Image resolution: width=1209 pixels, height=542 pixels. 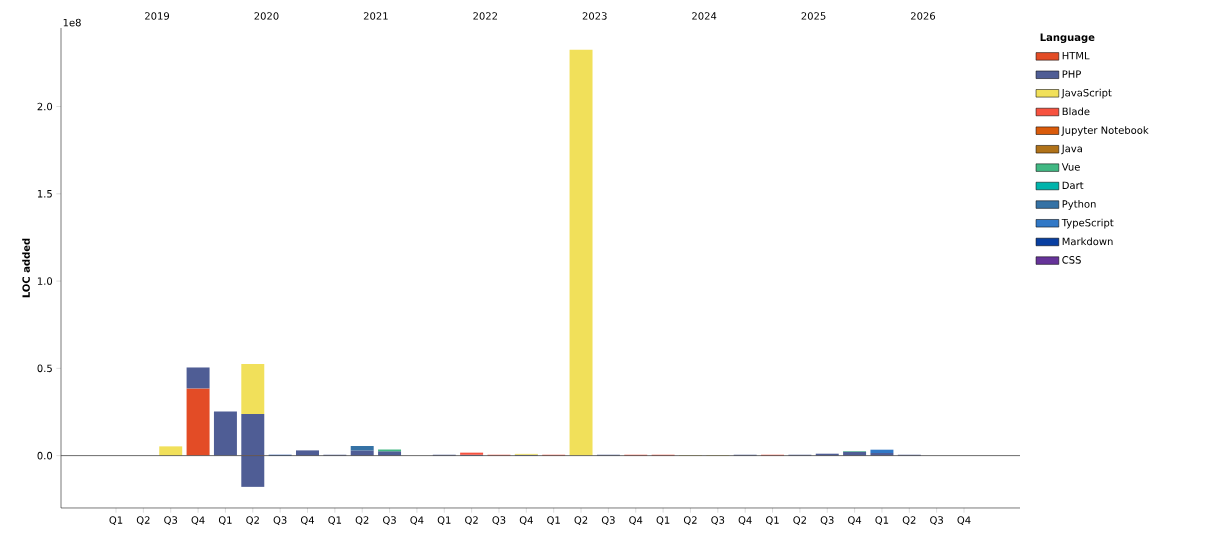 I want to click on y-tick-label: 1.0, so click(x=45, y=281).